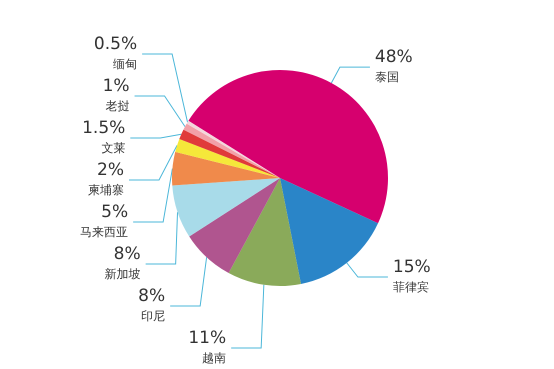 The width and height of the screenshot is (554, 369). What do you see at coordinates (411, 267) in the screenshot?
I see `data-label: 15%` at bounding box center [411, 267].